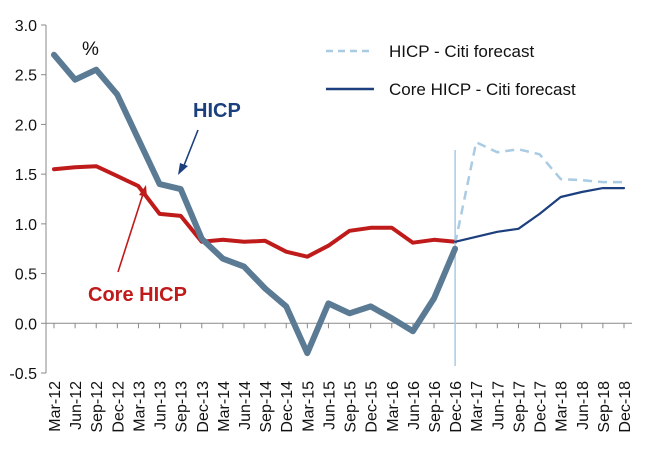  Describe the element at coordinates (217, 111) in the screenshot. I see `hicp-annotation: HICP` at that location.